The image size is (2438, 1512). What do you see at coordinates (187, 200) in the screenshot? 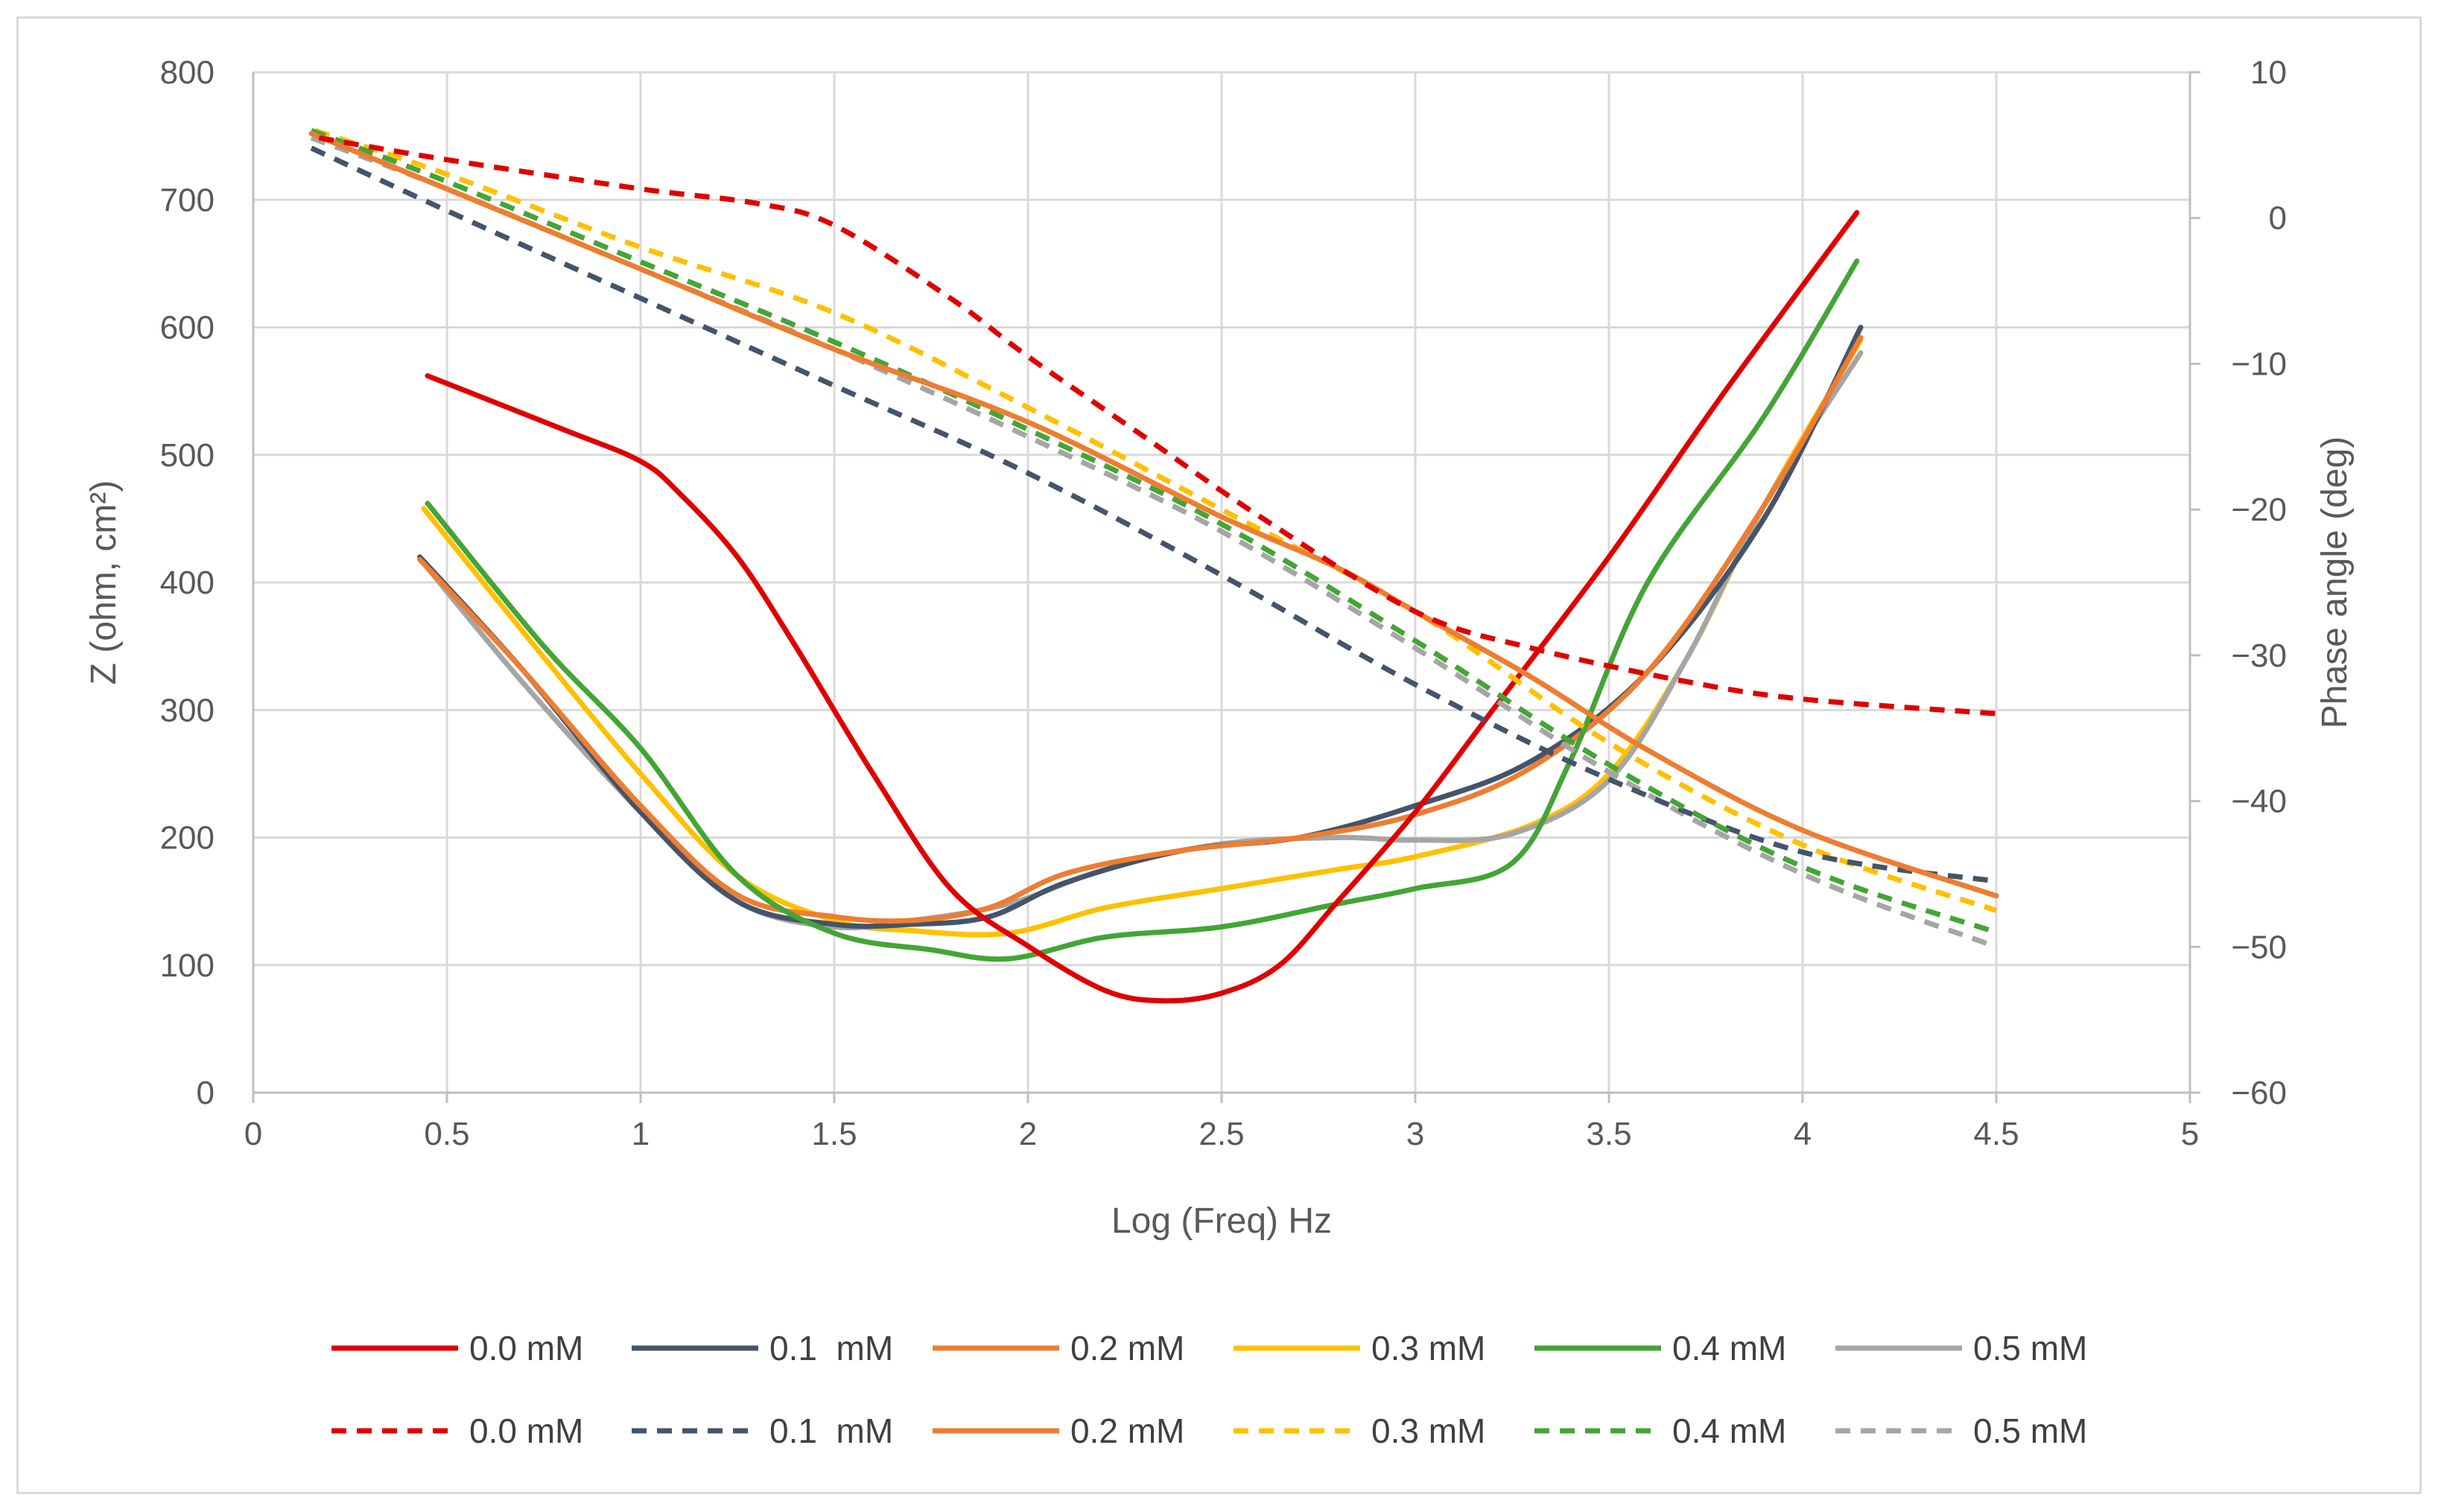
I see `y-tick-label: 700` at bounding box center [187, 200].